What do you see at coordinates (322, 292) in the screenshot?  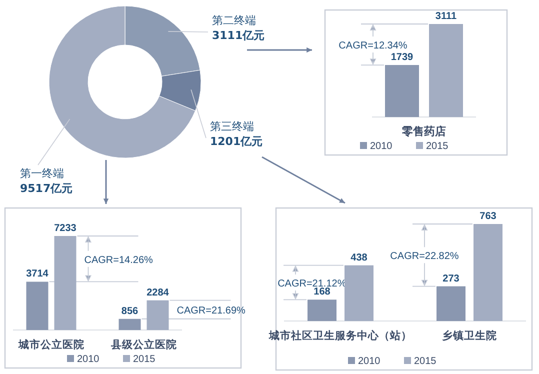 I see `data-label: 168` at bounding box center [322, 292].